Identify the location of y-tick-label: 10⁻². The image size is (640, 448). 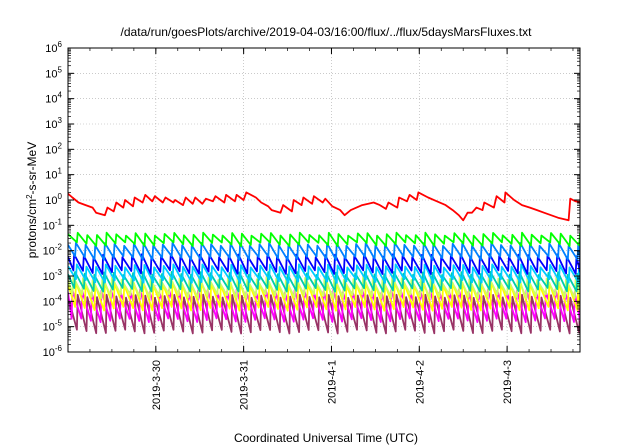
(53, 250).